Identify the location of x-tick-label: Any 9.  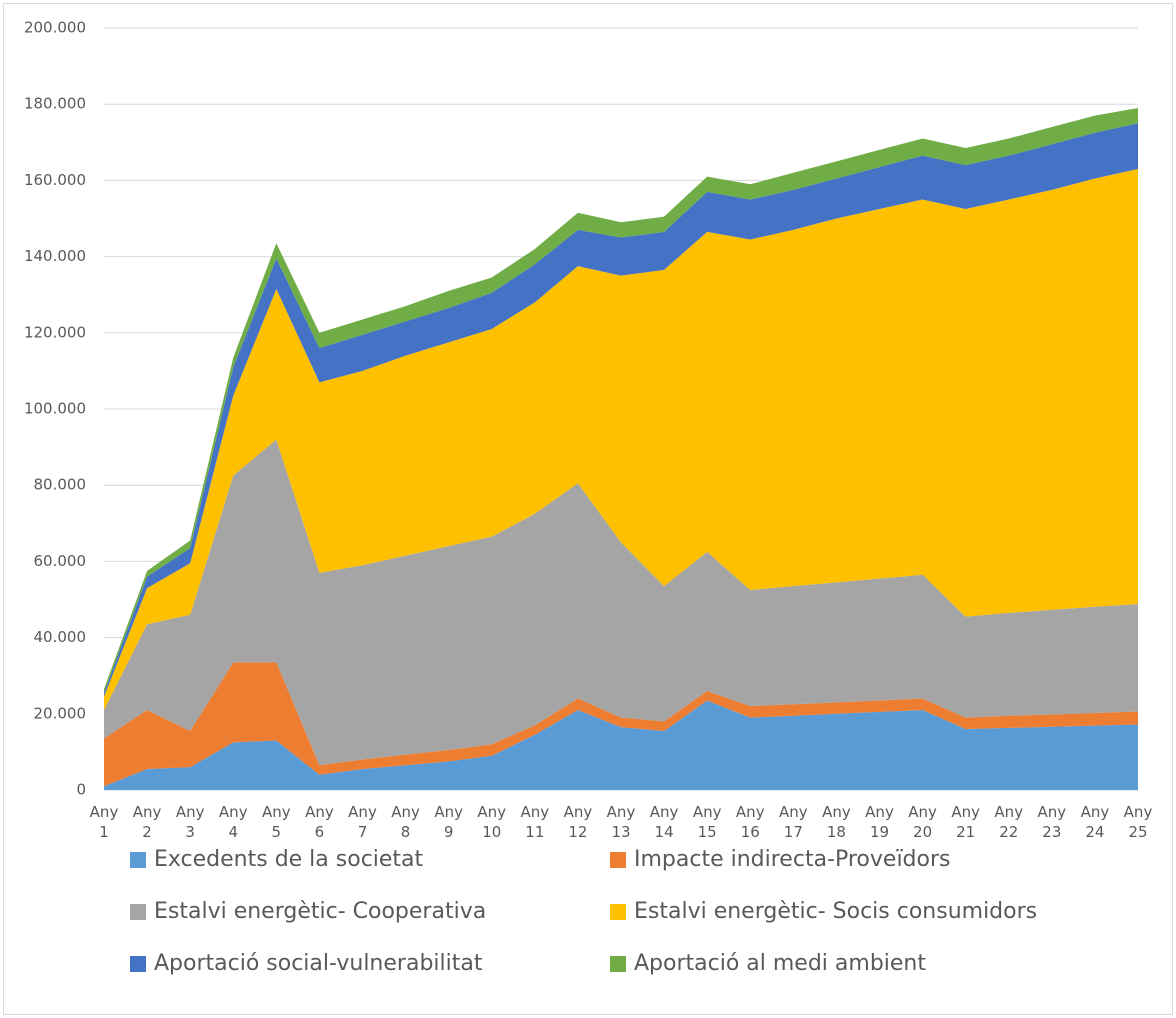
(448, 822).